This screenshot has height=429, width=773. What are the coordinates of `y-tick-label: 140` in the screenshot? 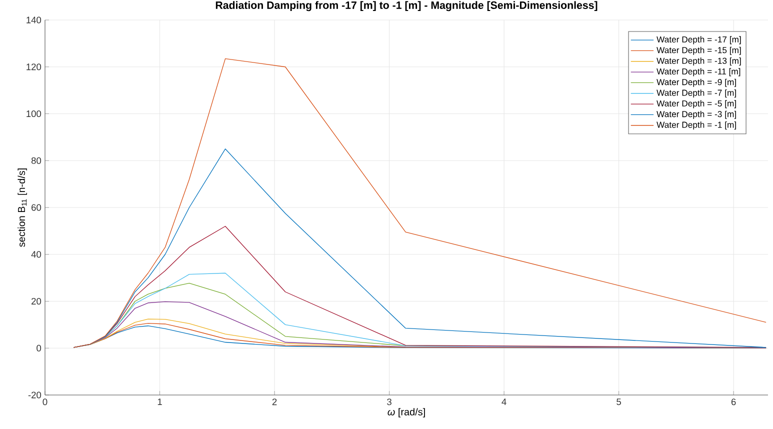 It's located at (34, 20).